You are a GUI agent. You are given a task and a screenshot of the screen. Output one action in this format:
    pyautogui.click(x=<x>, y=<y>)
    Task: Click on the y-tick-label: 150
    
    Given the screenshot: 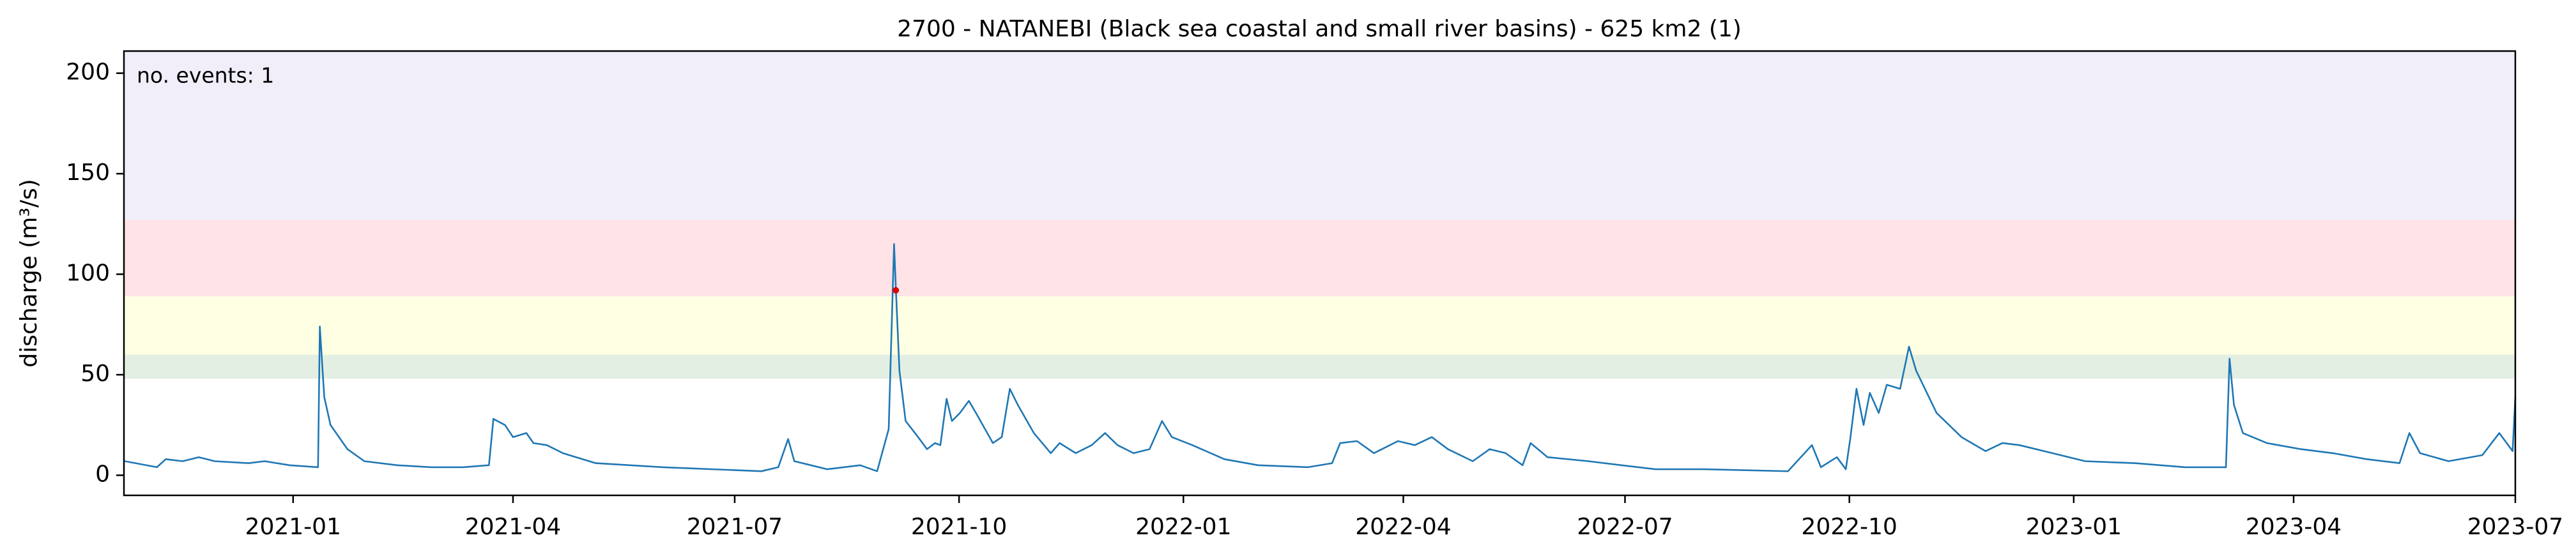 What is the action you would take?
    pyautogui.click(x=88, y=173)
    